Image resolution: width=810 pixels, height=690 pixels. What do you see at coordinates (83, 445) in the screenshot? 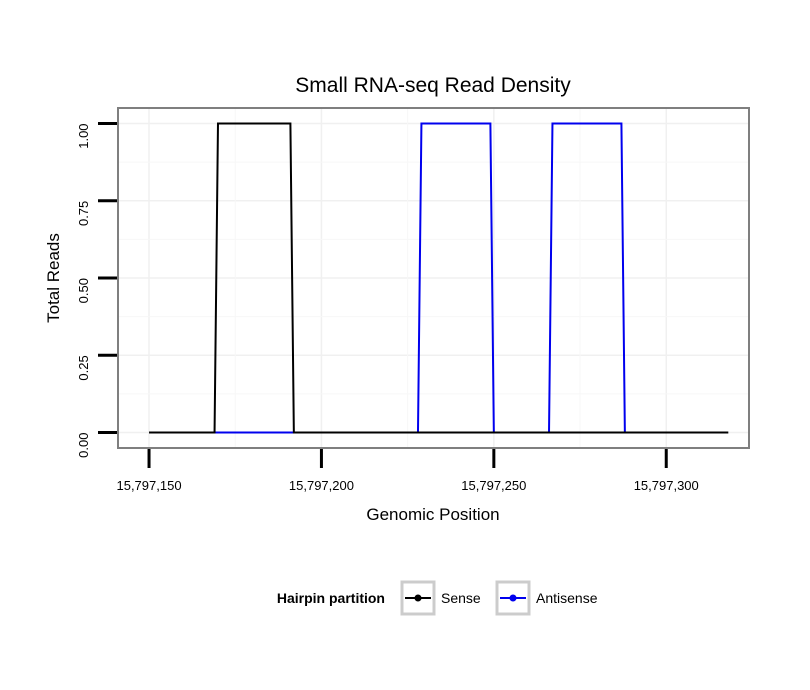
I see `y-tick-label: 0.00` at bounding box center [83, 445].